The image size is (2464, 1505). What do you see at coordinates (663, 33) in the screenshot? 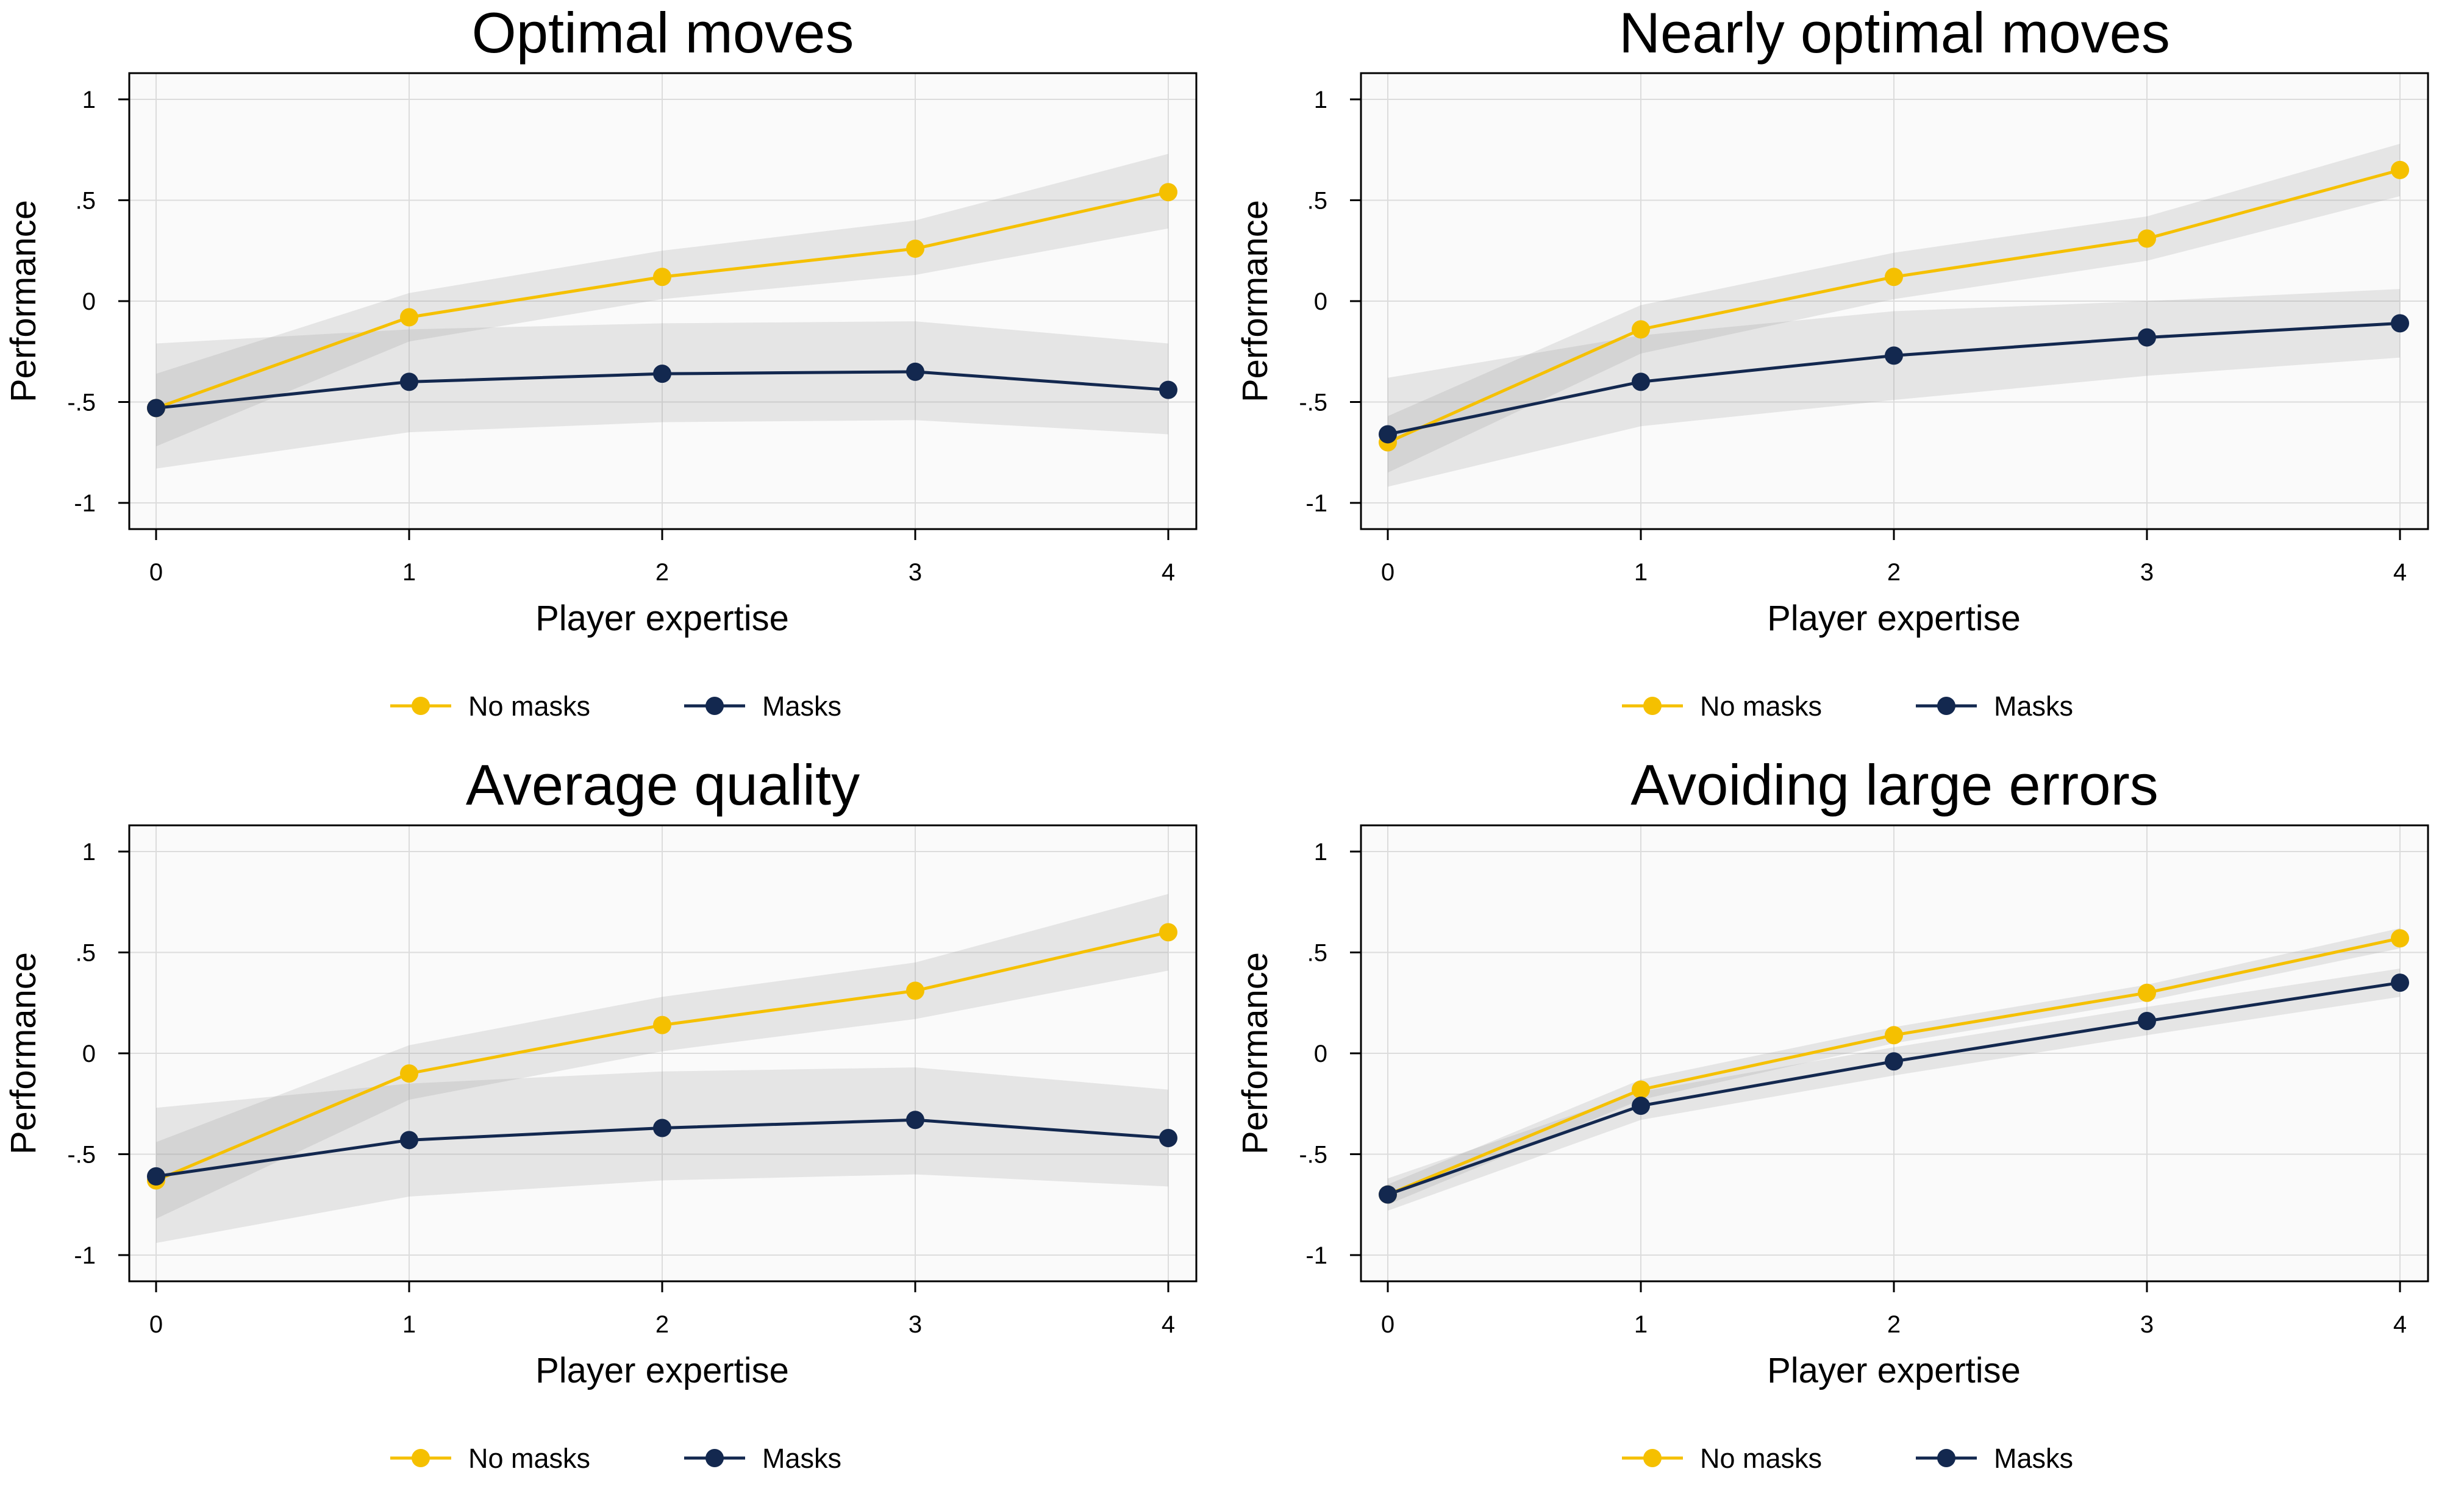
I see `chart-title: Optimal moves` at bounding box center [663, 33].